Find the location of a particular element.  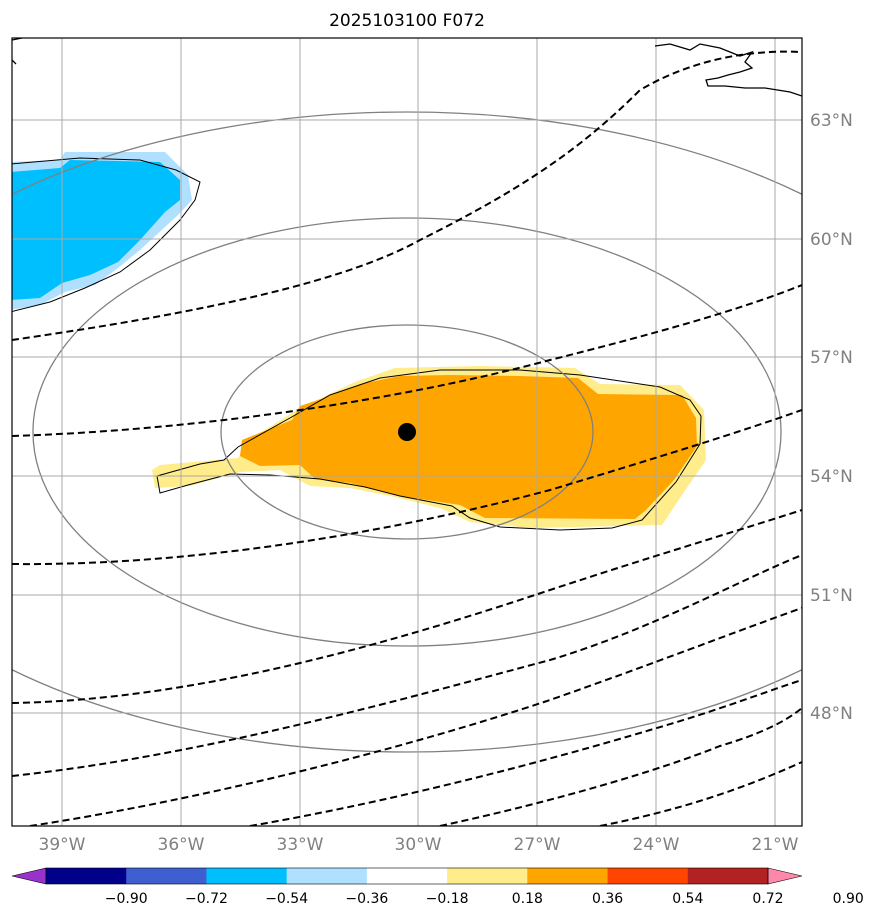

colorbar-extend-high is located at coordinates (785, 876).